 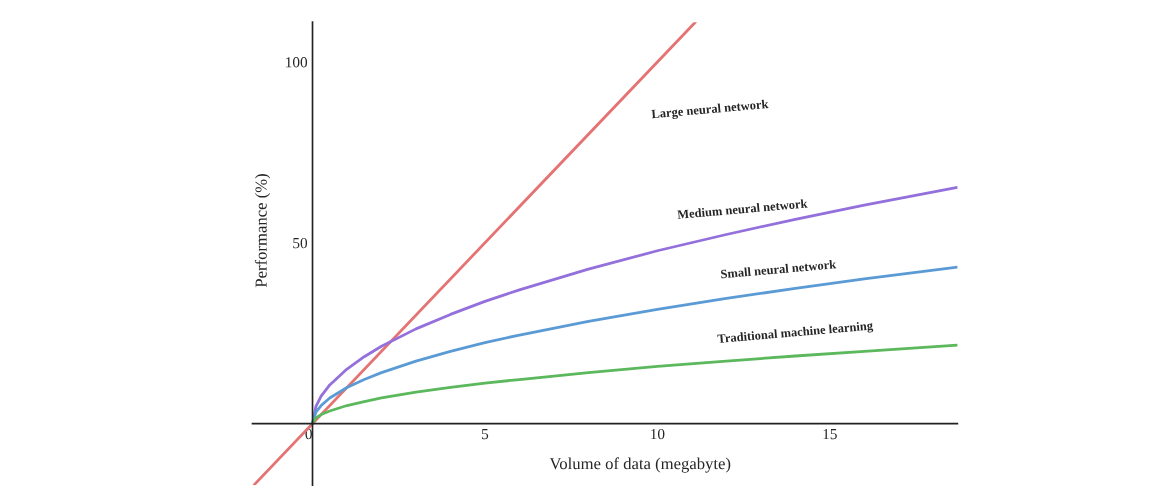 What do you see at coordinates (830, 434) in the screenshot?
I see `x-tick-label: 15` at bounding box center [830, 434].